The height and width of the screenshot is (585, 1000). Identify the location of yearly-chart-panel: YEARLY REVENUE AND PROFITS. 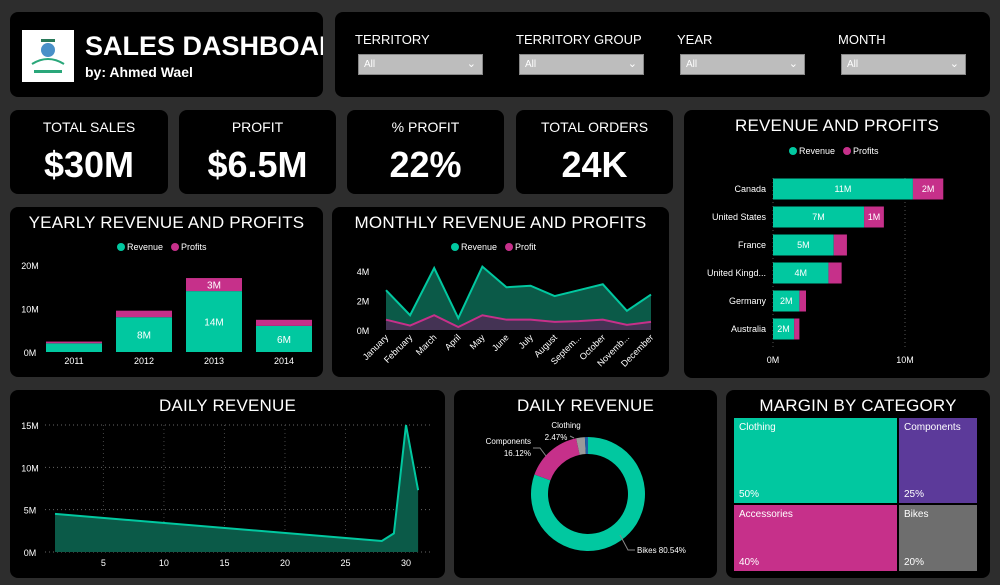
(166, 292).